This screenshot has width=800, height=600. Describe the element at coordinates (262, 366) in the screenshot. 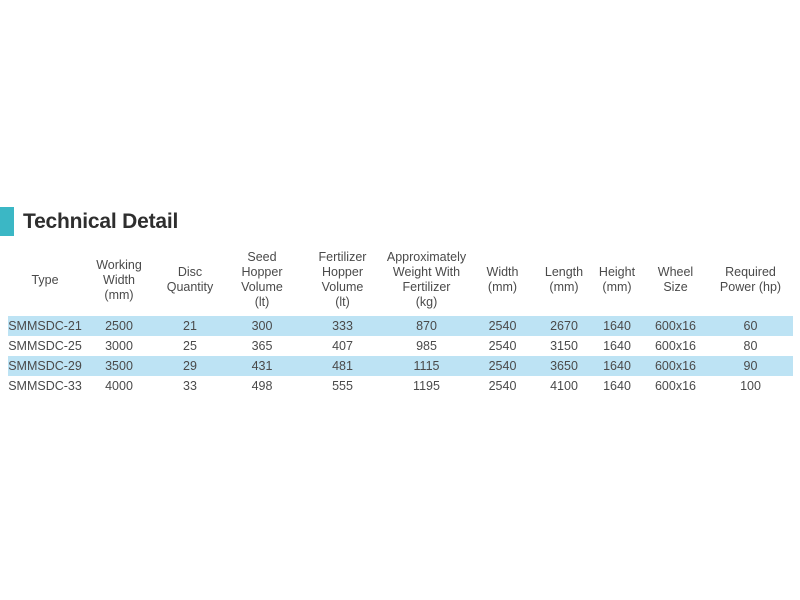

I see `table-cell: 431` at that location.